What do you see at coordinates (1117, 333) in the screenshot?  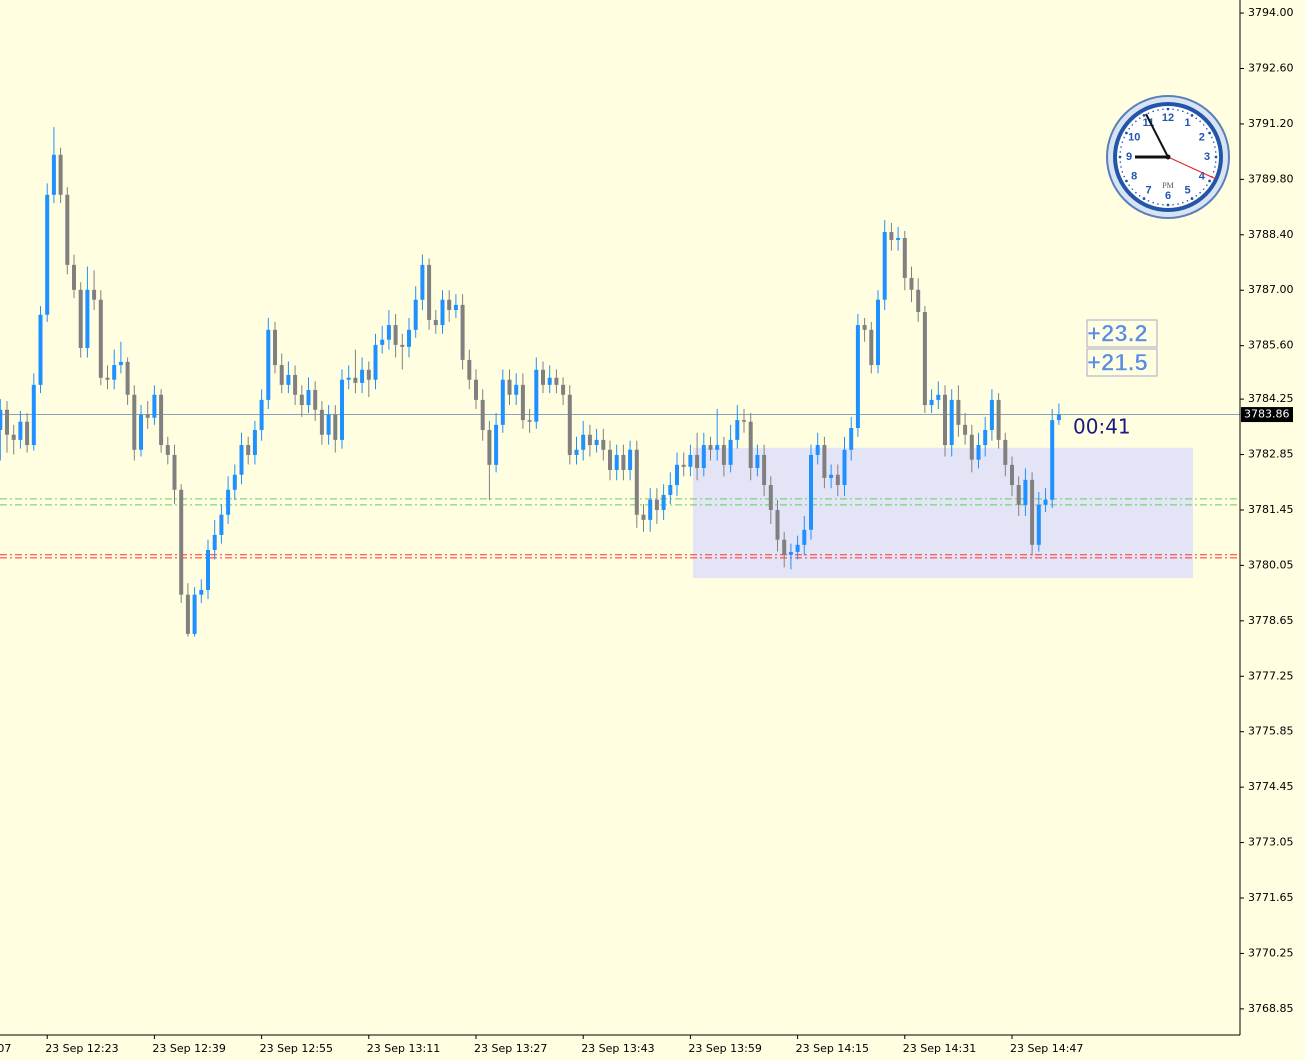 I see `annotation: +23.2` at bounding box center [1117, 333].